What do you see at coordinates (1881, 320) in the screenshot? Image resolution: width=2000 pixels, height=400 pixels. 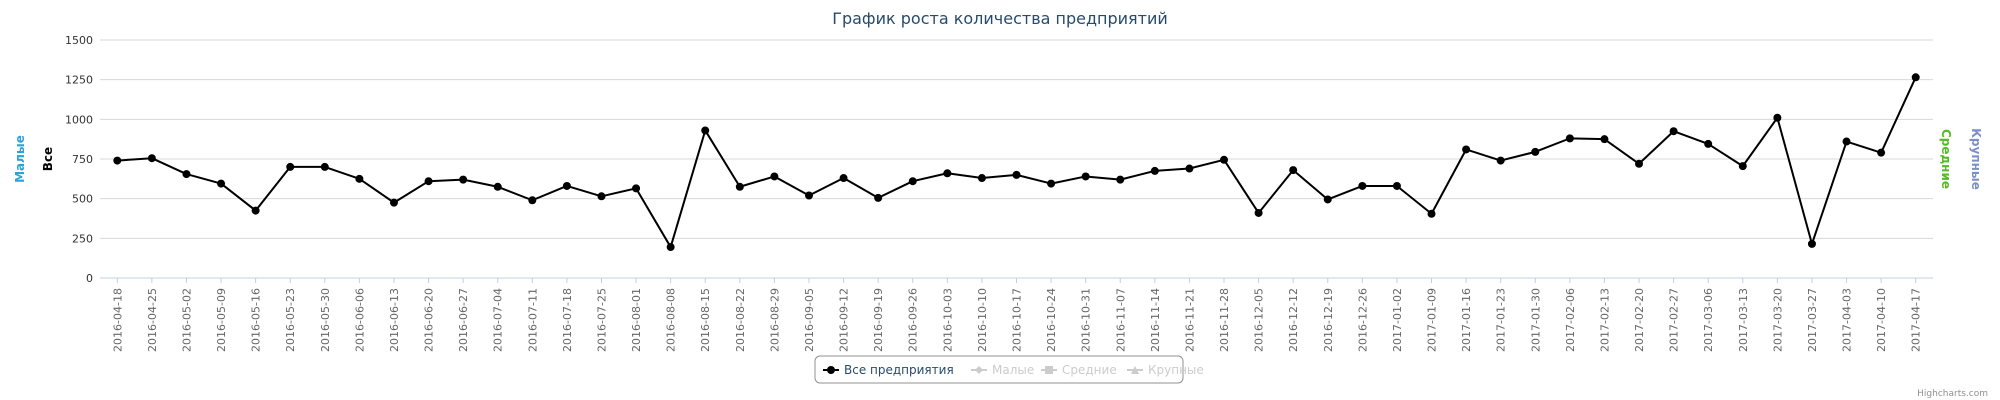 I see `x-tick-label: 2017-04-10` at bounding box center [1881, 320].